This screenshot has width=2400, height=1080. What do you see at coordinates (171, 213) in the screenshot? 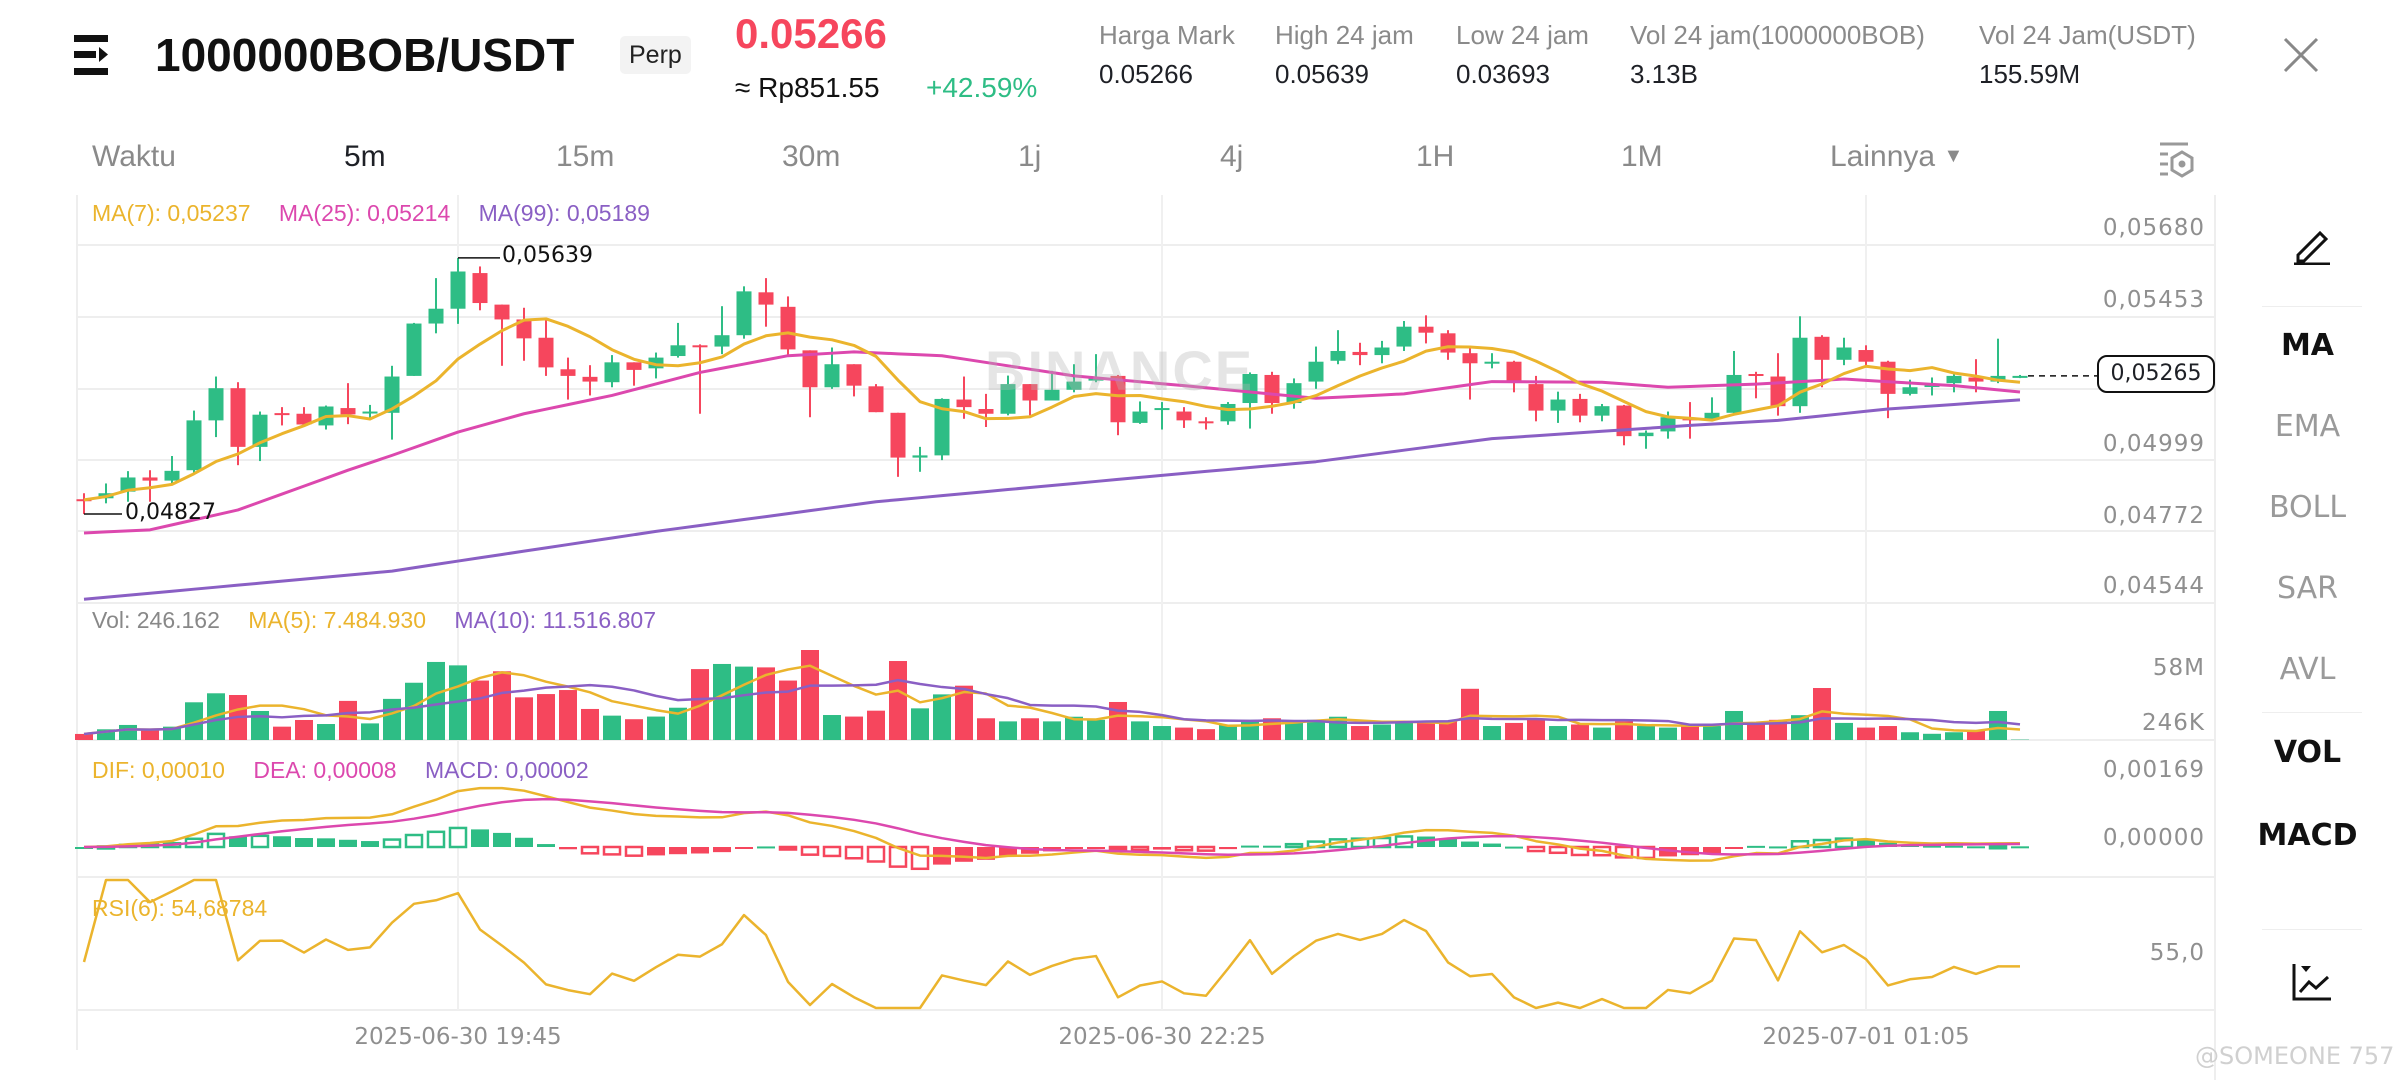
I see `legend-ma7: MA(7): 0,05237` at bounding box center [171, 213].